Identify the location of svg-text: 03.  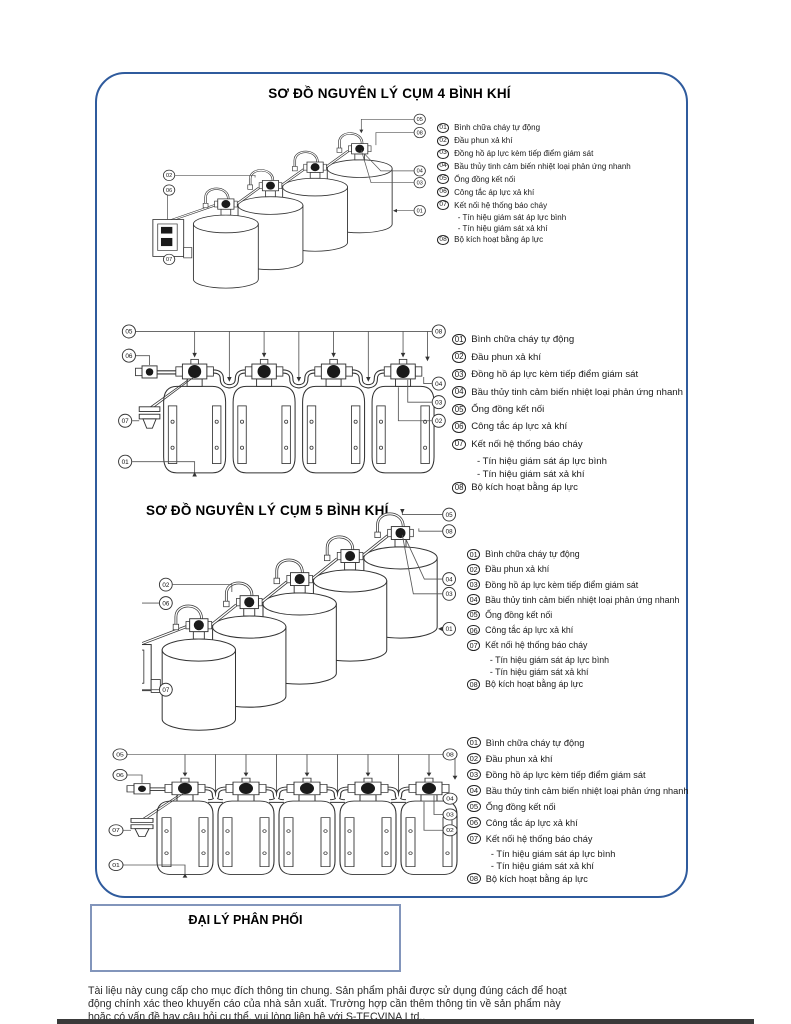
(439, 402).